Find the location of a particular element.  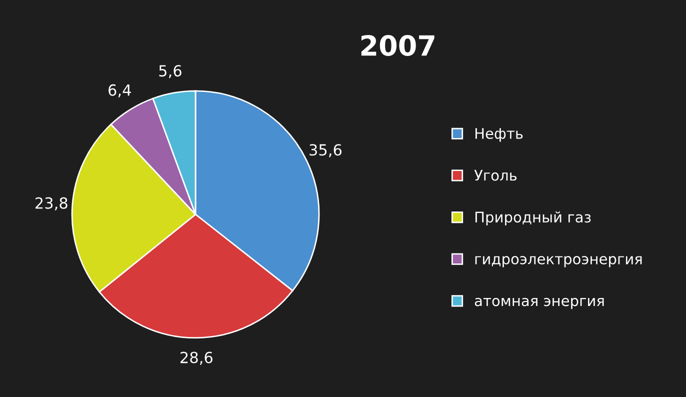

legend-label: гидроэлектроэнергия is located at coordinates (558, 262).